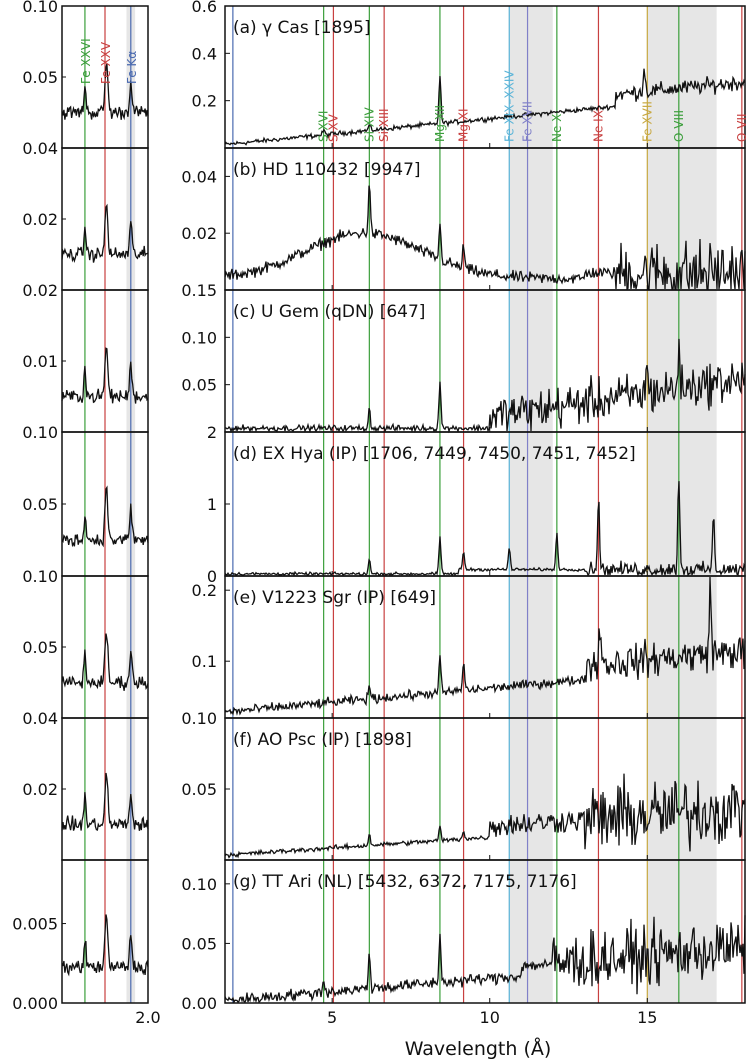  What do you see at coordinates (598, 126) in the screenshot?
I see `line-label: Ne IX` at bounding box center [598, 126].